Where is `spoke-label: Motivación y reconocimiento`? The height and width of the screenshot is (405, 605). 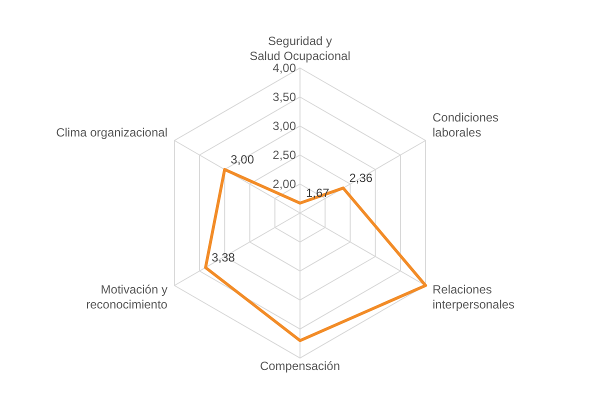 spoke-label: Motivación y reconocimiento is located at coordinates (127, 297).